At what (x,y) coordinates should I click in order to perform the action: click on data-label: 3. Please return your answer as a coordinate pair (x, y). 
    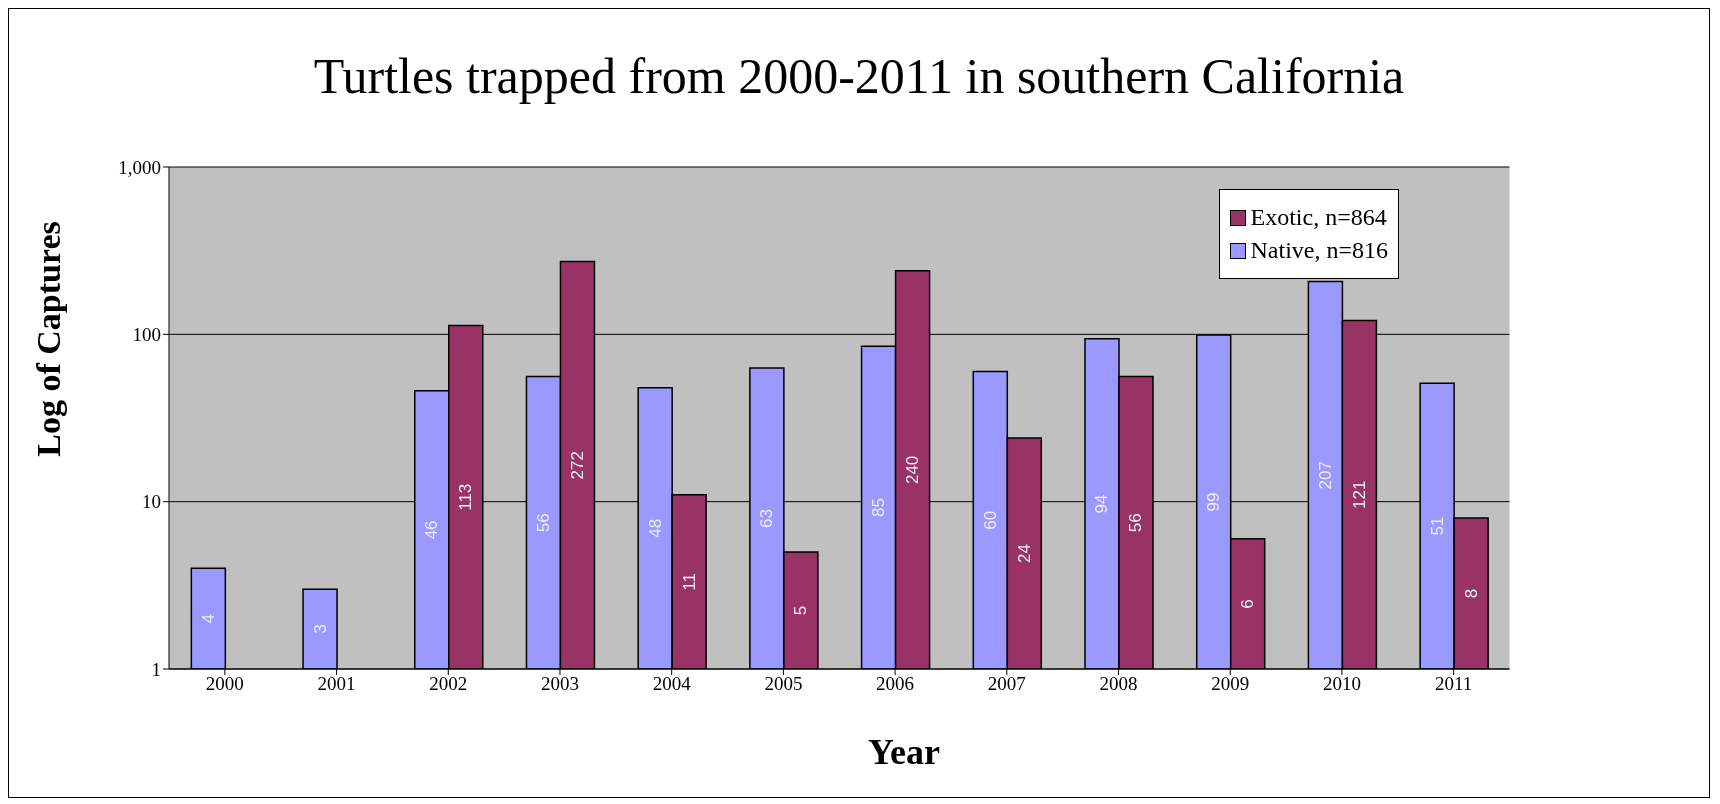
    Looking at the image, I should click on (320, 629).